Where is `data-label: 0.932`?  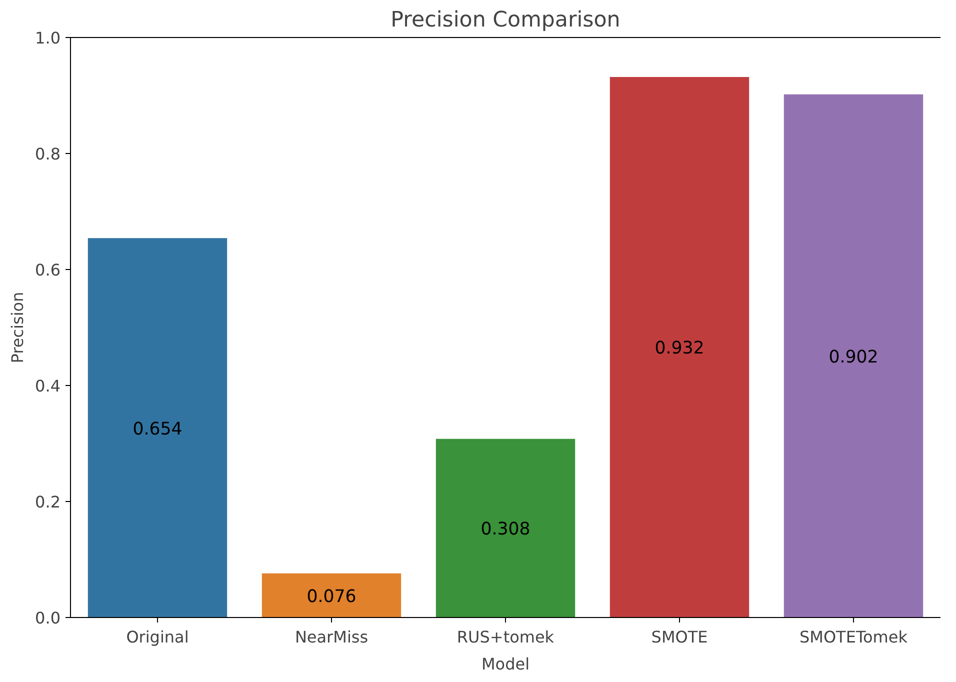 data-label: 0.932 is located at coordinates (679, 348).